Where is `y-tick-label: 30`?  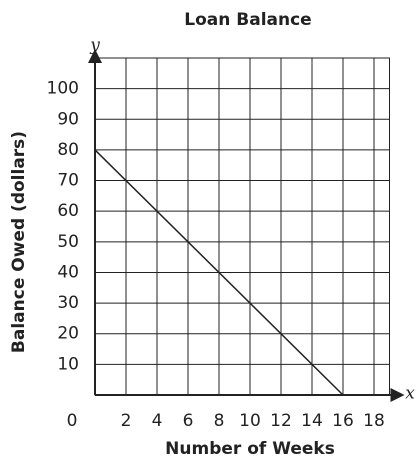 y-tick-label: 30 is located at coordinates (68, 303).